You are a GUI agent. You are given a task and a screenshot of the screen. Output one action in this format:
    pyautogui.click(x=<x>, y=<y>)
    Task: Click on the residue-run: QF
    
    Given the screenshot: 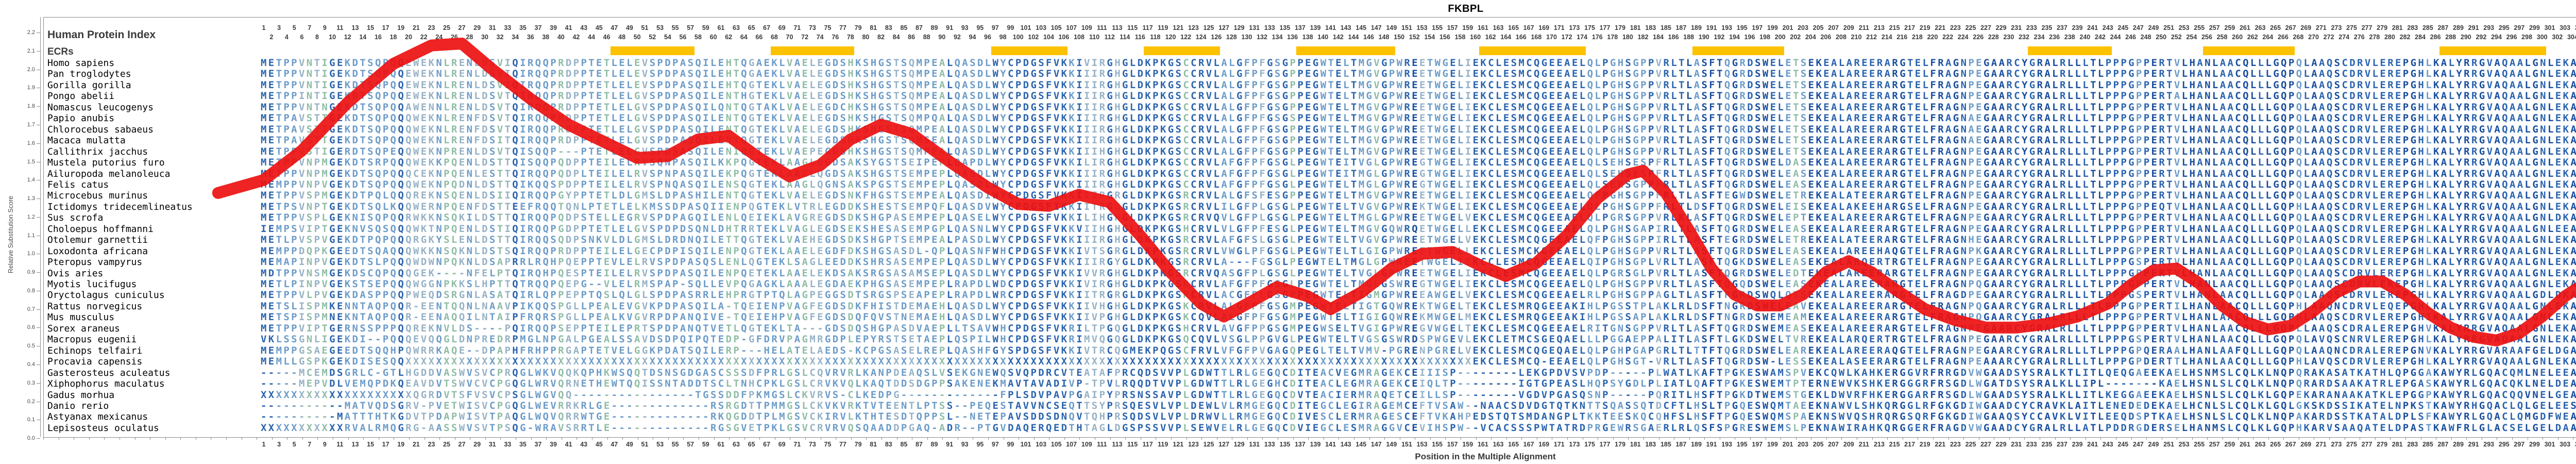 What is the action you would take?
    pyautogui.click(x=1595, y=240)
    